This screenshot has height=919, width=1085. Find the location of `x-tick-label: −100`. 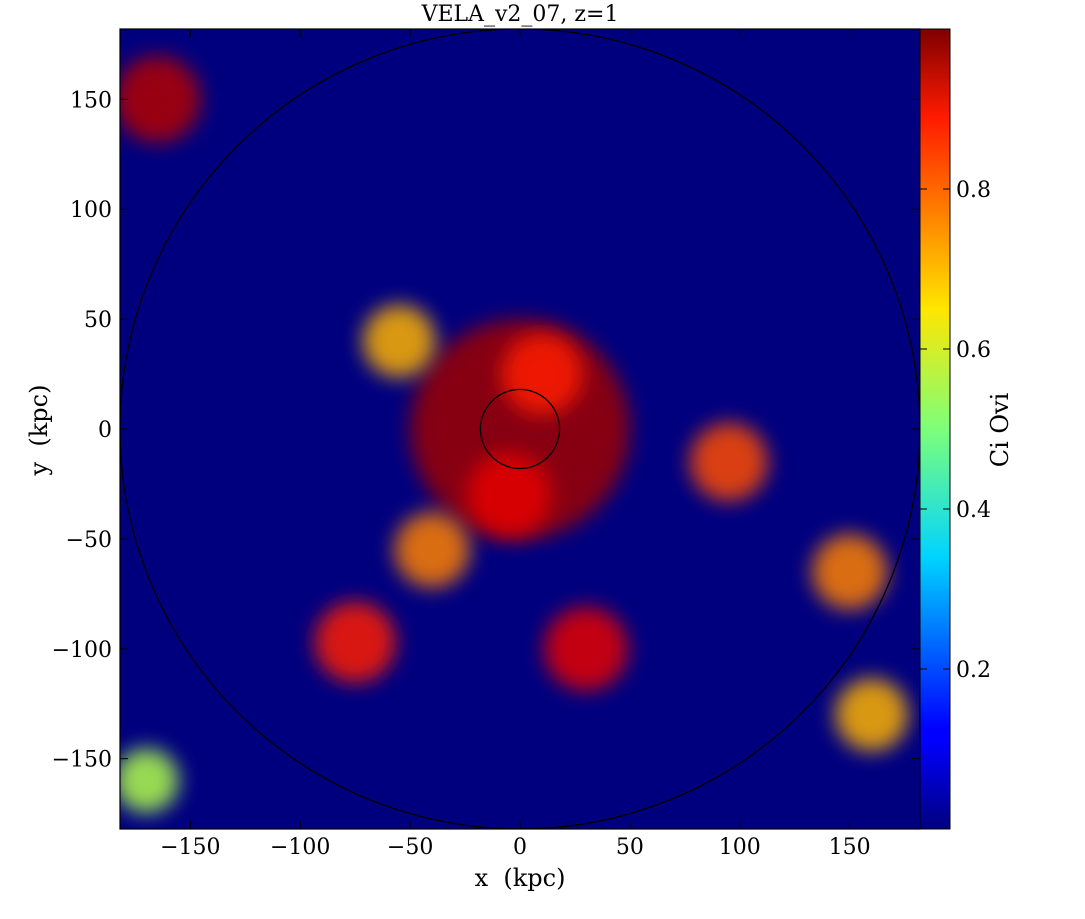

x-tick-label: −100 is located at coordinates (300, 847).